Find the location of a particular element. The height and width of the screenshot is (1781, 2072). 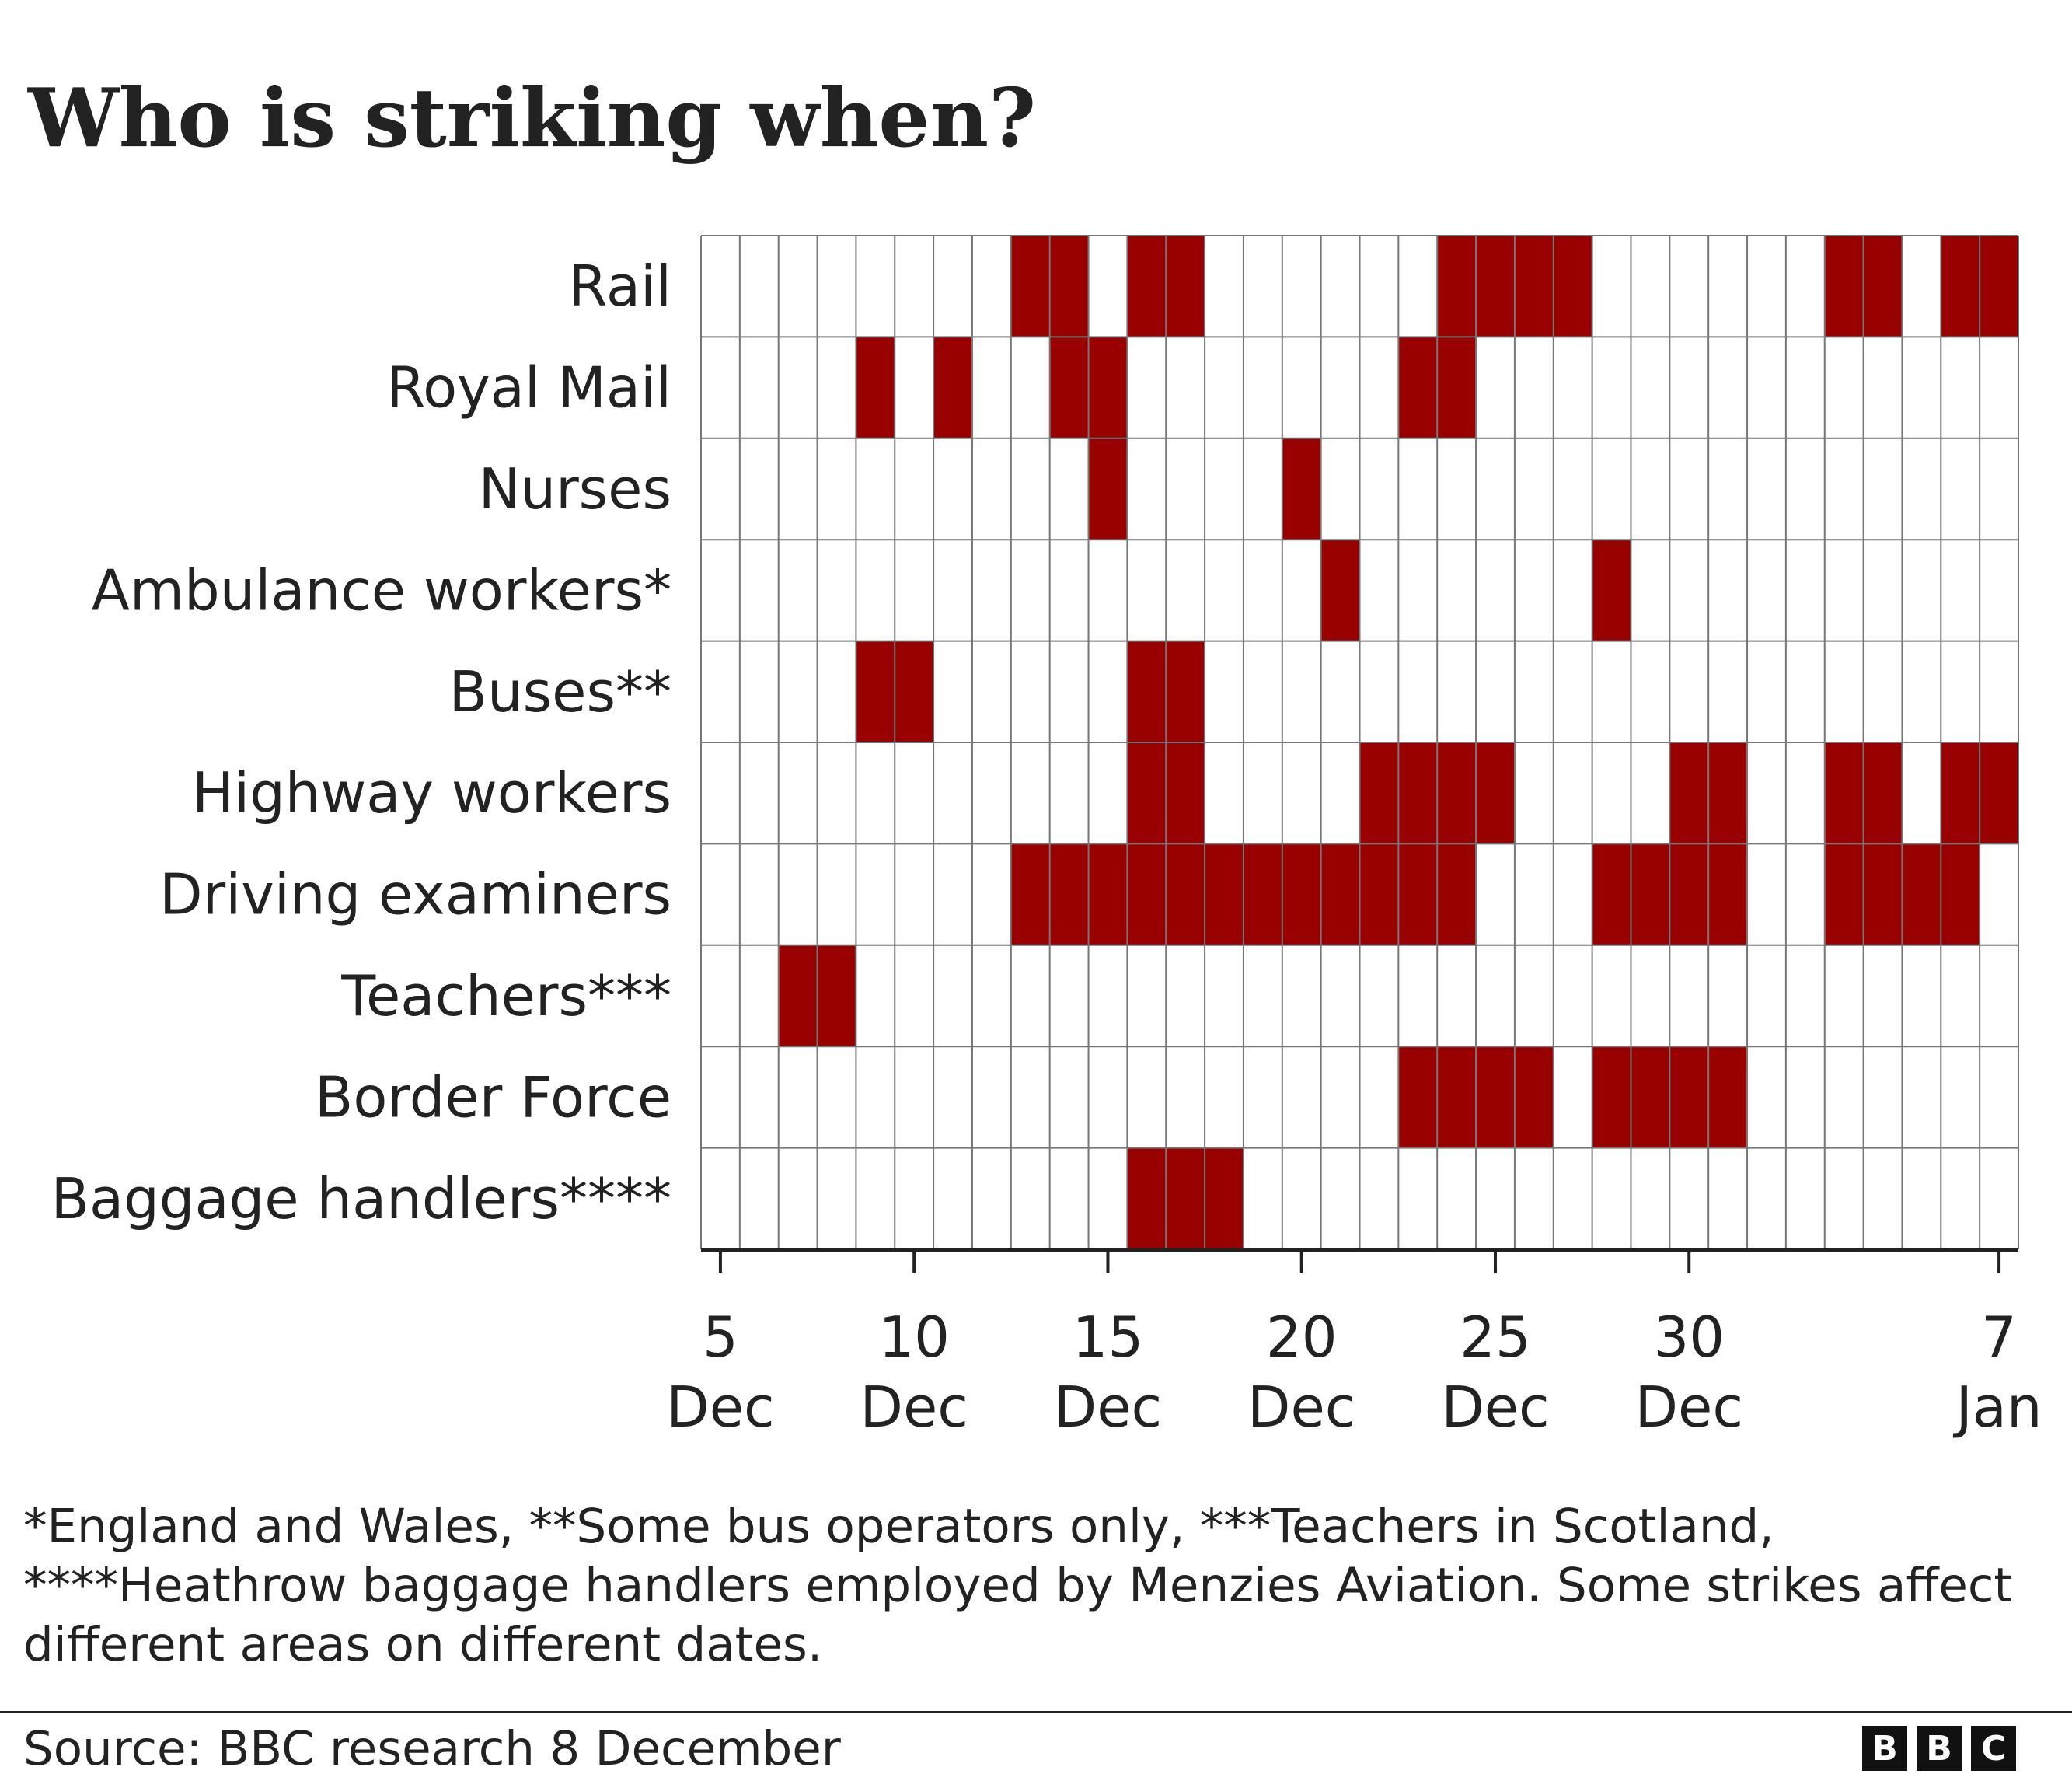

strike-cell-buses-16-dec is located at coordinates (1147, 691).